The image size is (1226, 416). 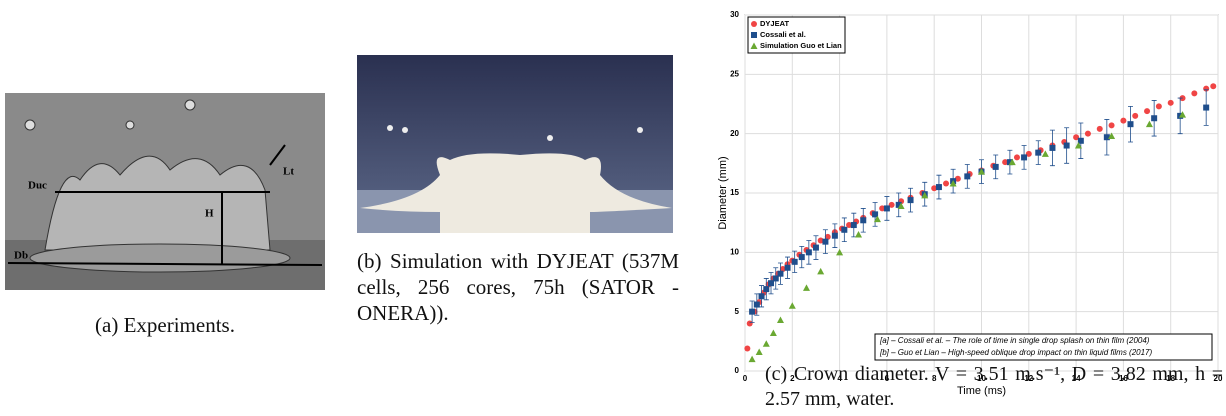 What do you see at coordinates (1028, 378) in the screenshot?
I see `x-tick-label: 12` at bounding box center [1028, 378].